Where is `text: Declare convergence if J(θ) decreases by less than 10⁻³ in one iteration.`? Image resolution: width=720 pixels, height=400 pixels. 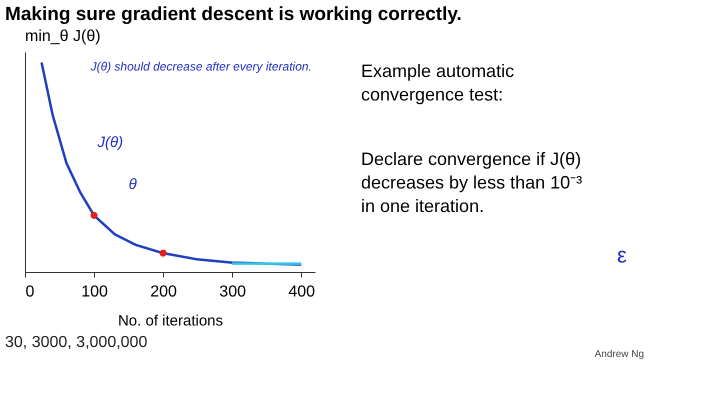
text: Declare convergence if J(θ) decreases by less than 10⁻³ in one iteration. is located at coordinates (471, 182).